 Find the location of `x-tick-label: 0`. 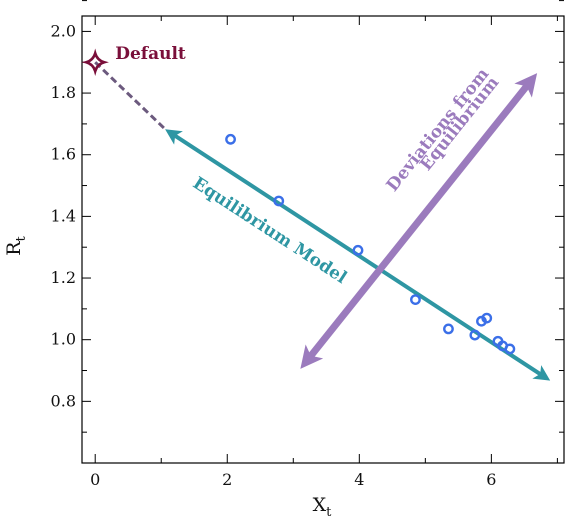

x-tick-label: 0 is located at coordinates (95, 479).